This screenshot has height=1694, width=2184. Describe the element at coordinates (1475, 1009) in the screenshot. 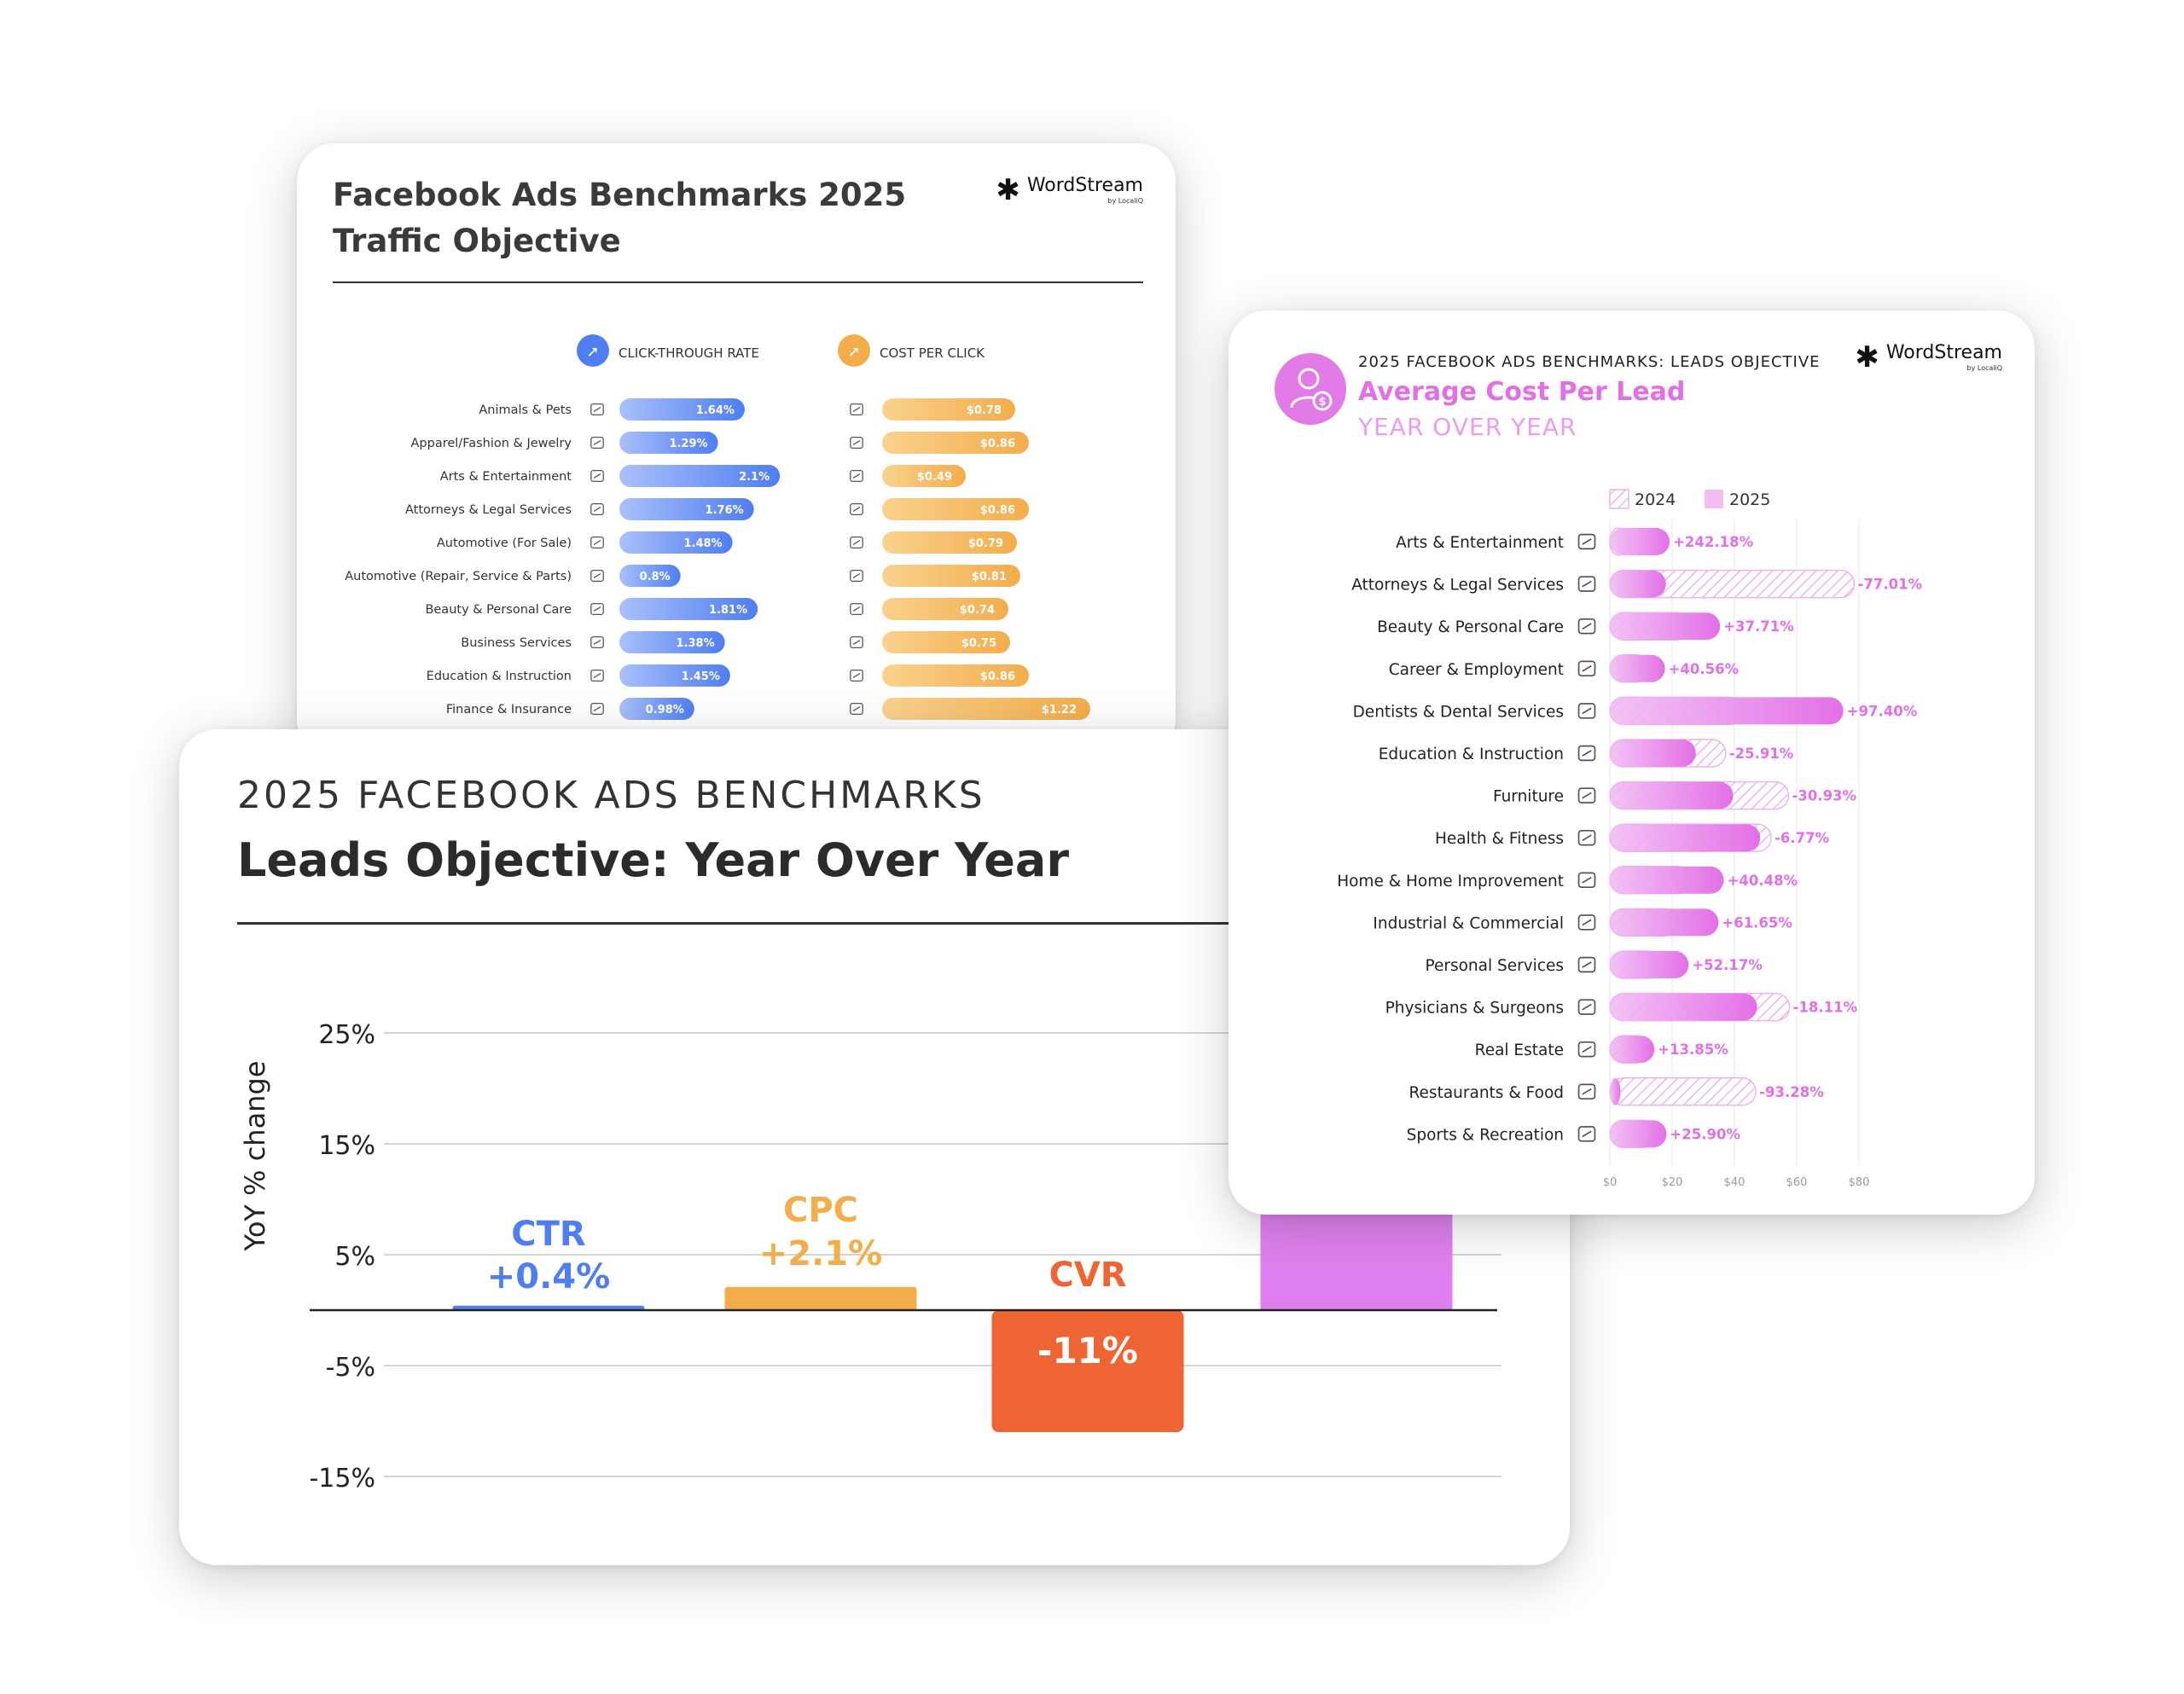

I see `cpl-category-label: Physicians & Surgeons` at that location.